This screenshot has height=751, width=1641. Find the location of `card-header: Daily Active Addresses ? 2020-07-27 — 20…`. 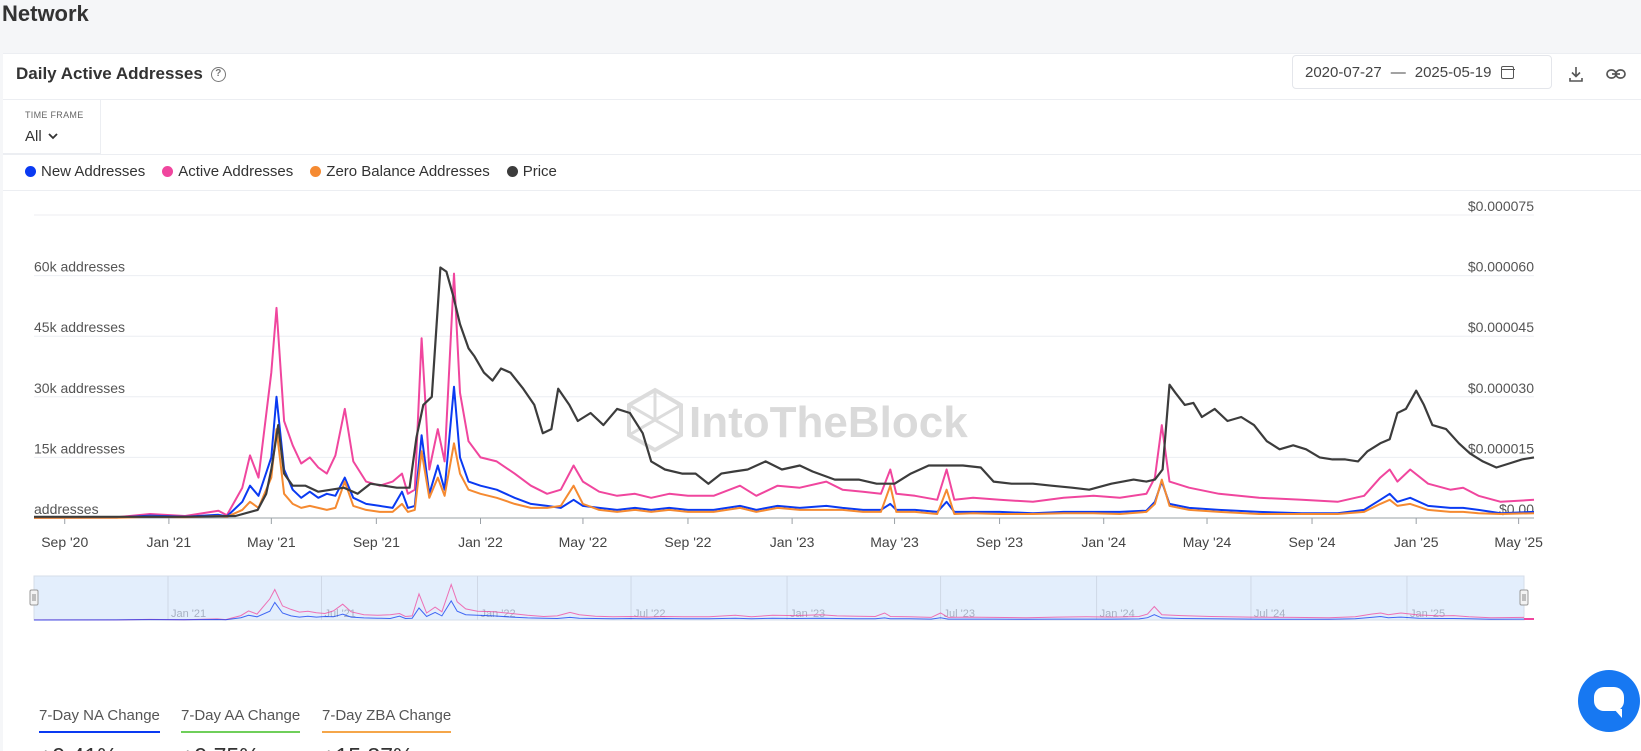

card-header: Daily Active Addresses ? 2020-07-27 — 20… is located at coordinates (822, 77).